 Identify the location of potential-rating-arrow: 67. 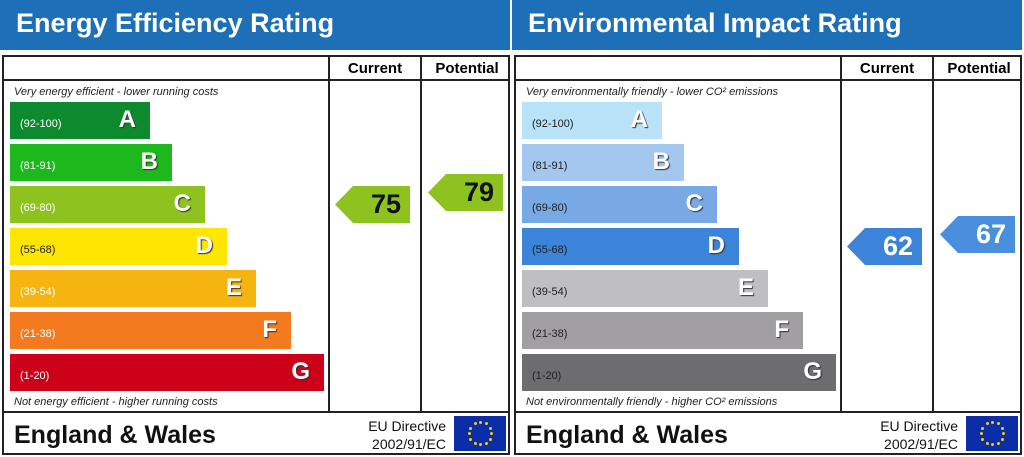
(977, 234).